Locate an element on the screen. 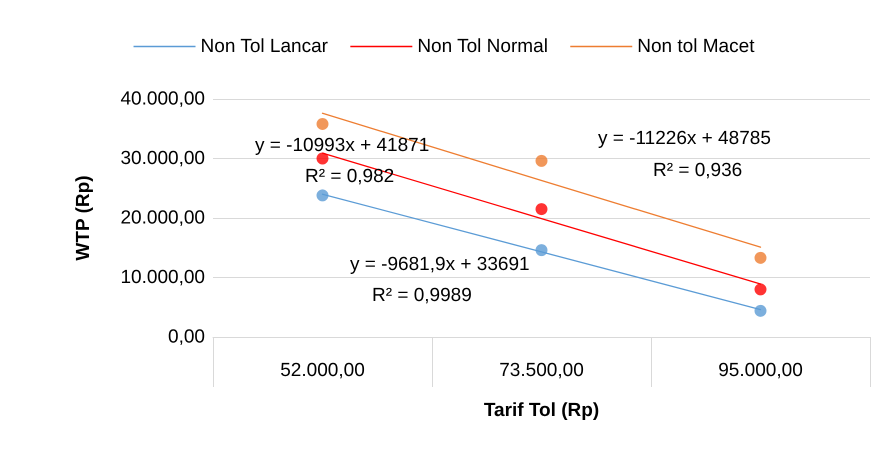 This screenshot has height=457, width=888. legend-label: Non tol Macet is located at coordinates (696, 46).